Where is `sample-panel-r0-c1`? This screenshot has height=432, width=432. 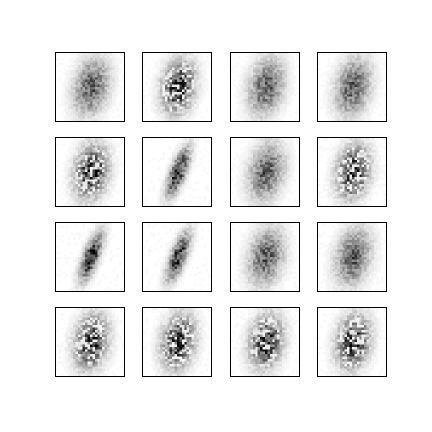 sample-panel-r0-c1 is located at coordinates (177, 87).